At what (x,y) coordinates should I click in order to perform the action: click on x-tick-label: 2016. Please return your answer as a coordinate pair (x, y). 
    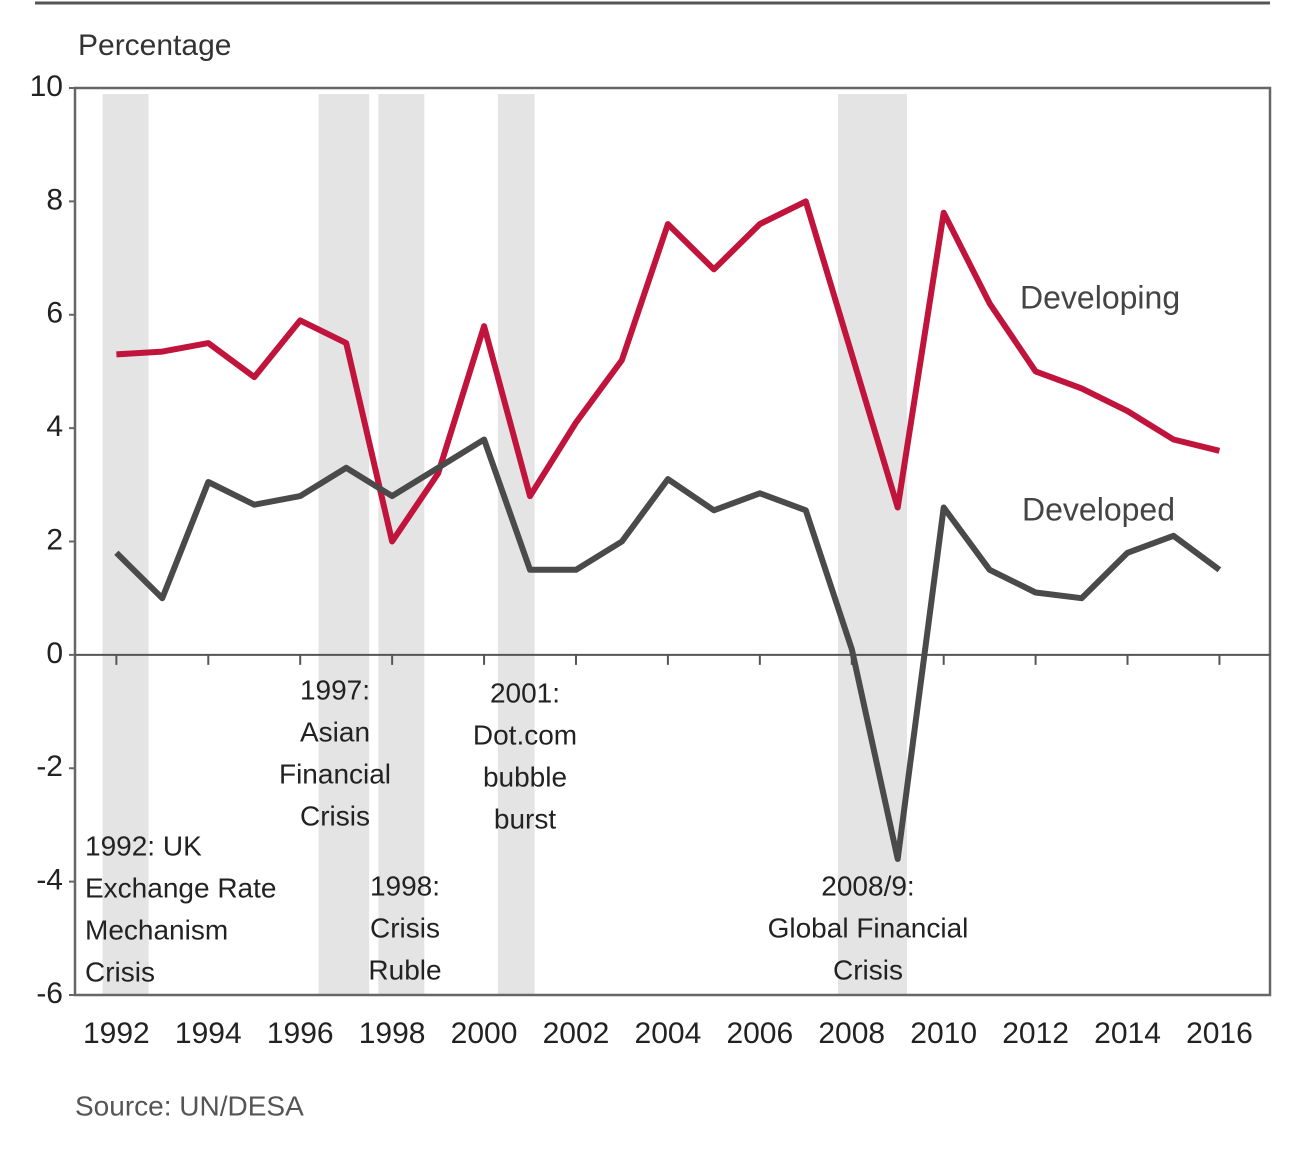
    Looking at the image, I should click on (1219, 1033).